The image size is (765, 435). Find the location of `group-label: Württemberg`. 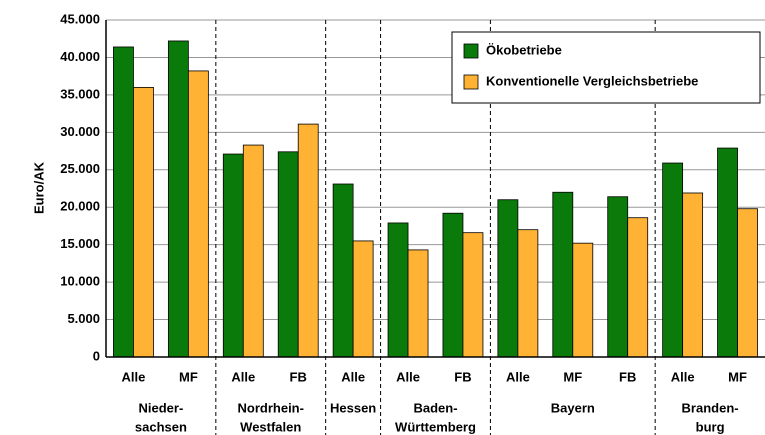

group-label: Württemberg is located at coordinates (435, 426).